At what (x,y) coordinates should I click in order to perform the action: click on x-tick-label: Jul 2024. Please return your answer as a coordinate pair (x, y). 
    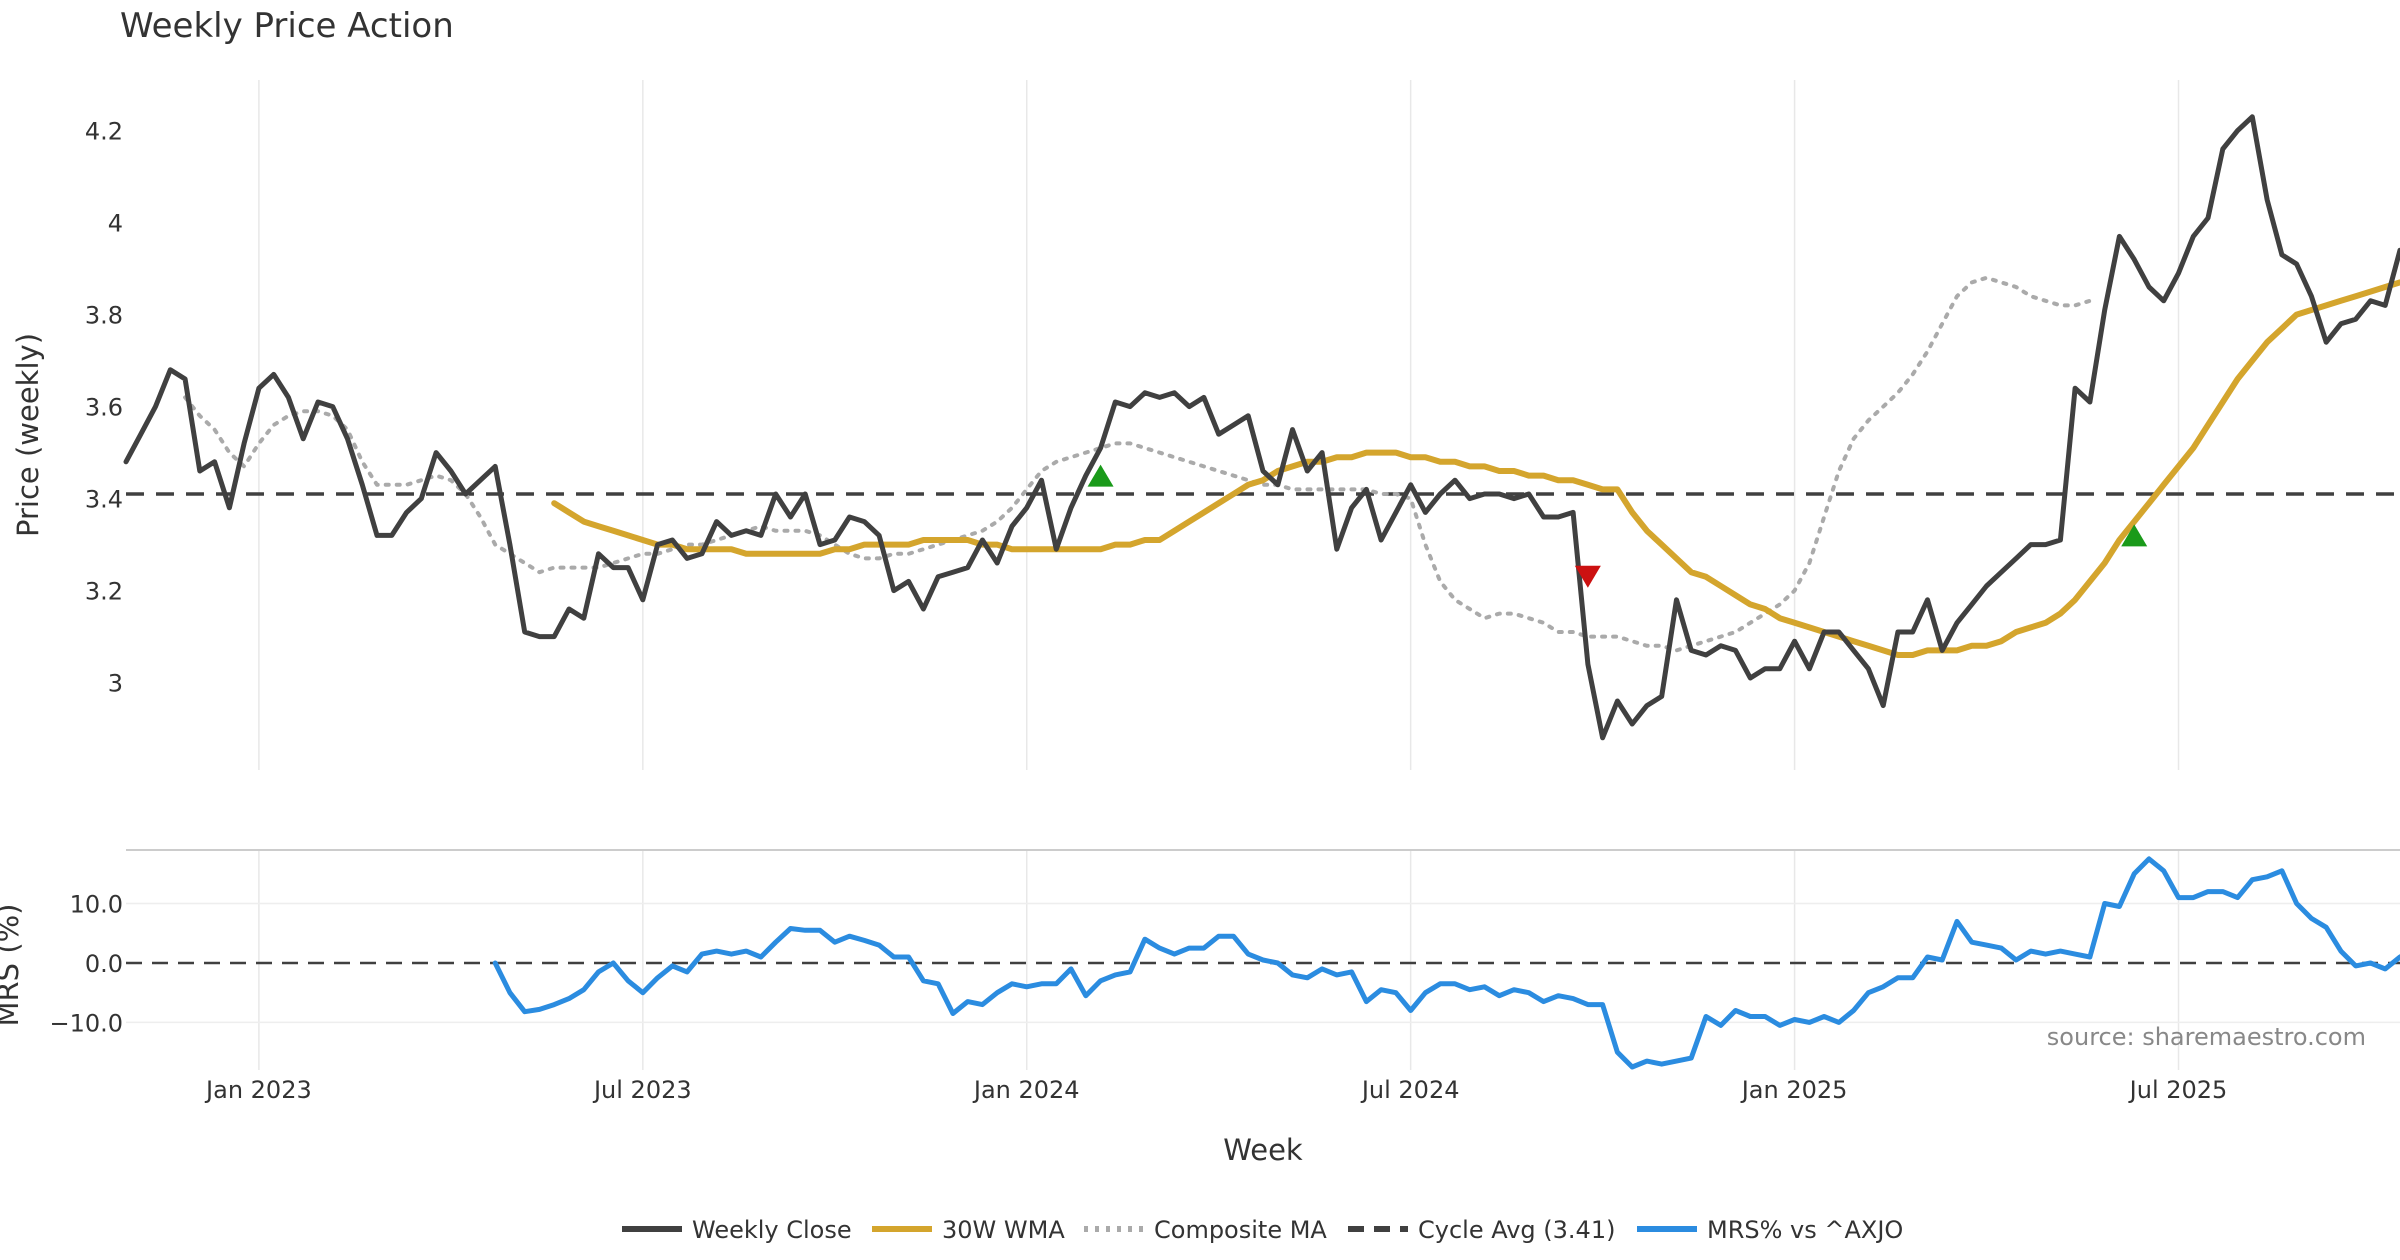
    Looking at the image, I should click on (1410, 1090).